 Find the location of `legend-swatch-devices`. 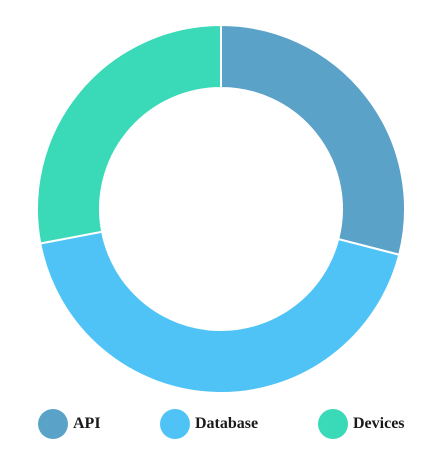

legend-swatch-devices is located at coordinates (333, 424).